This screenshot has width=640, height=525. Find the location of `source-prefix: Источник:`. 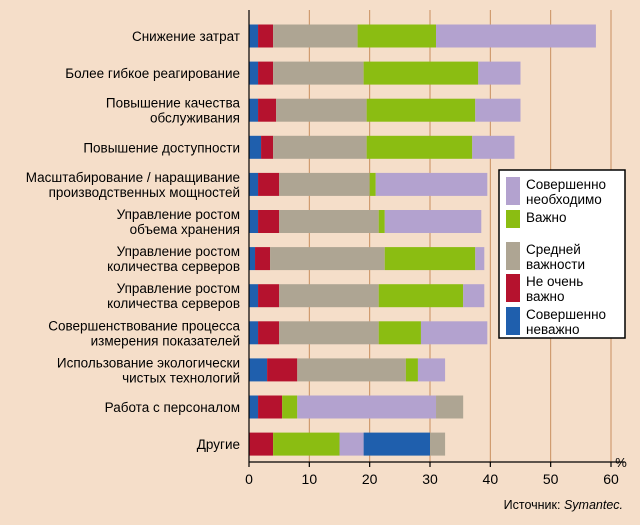

source-prefix: Источник: is located at coordinates (534, 505).